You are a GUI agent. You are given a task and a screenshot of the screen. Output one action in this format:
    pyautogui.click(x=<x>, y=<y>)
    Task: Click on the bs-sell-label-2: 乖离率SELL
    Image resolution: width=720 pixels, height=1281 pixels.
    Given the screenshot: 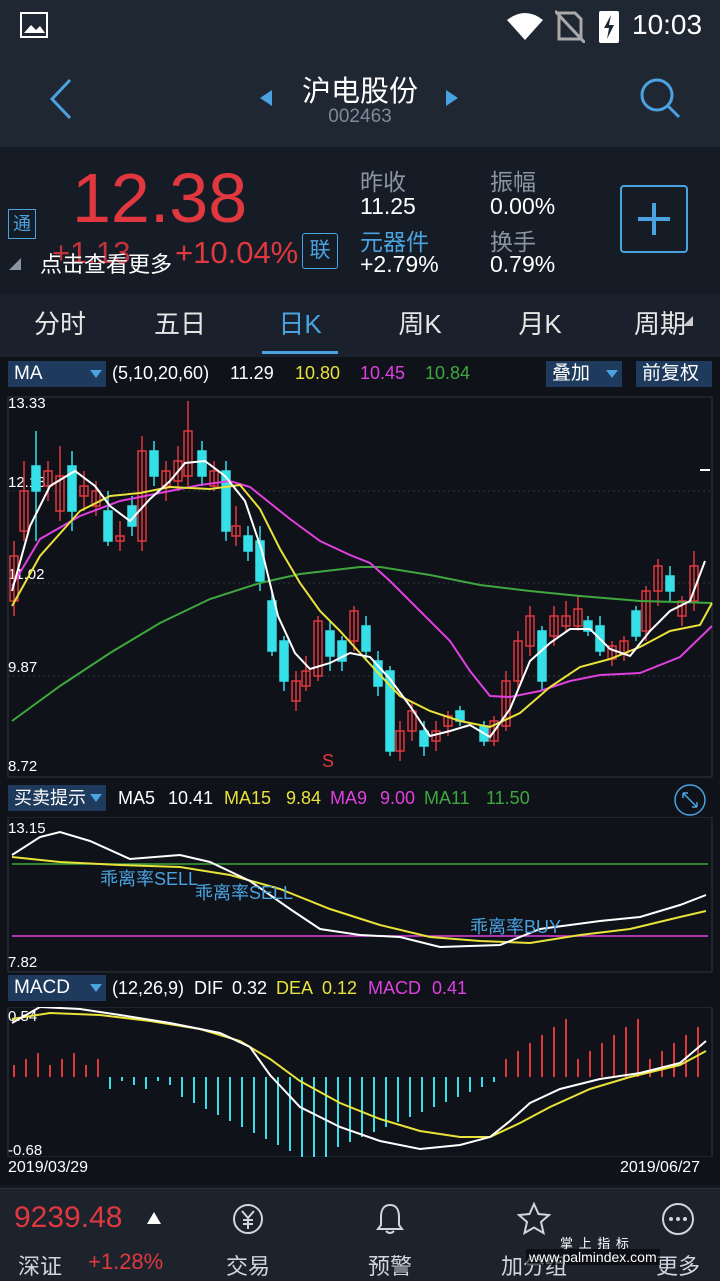 What is the action you would take?
    pyautogui.click(x=244, y=893)
    